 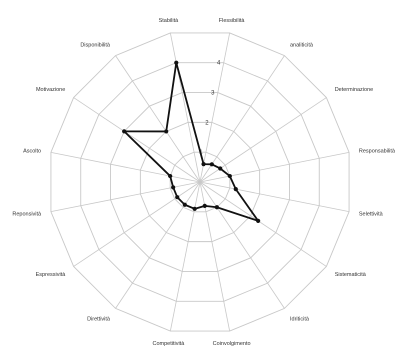 What do you see at coordinates (219, 64) in the screenshot?
I see `radial-tick-4: 4` at bounding box center [219, 64].